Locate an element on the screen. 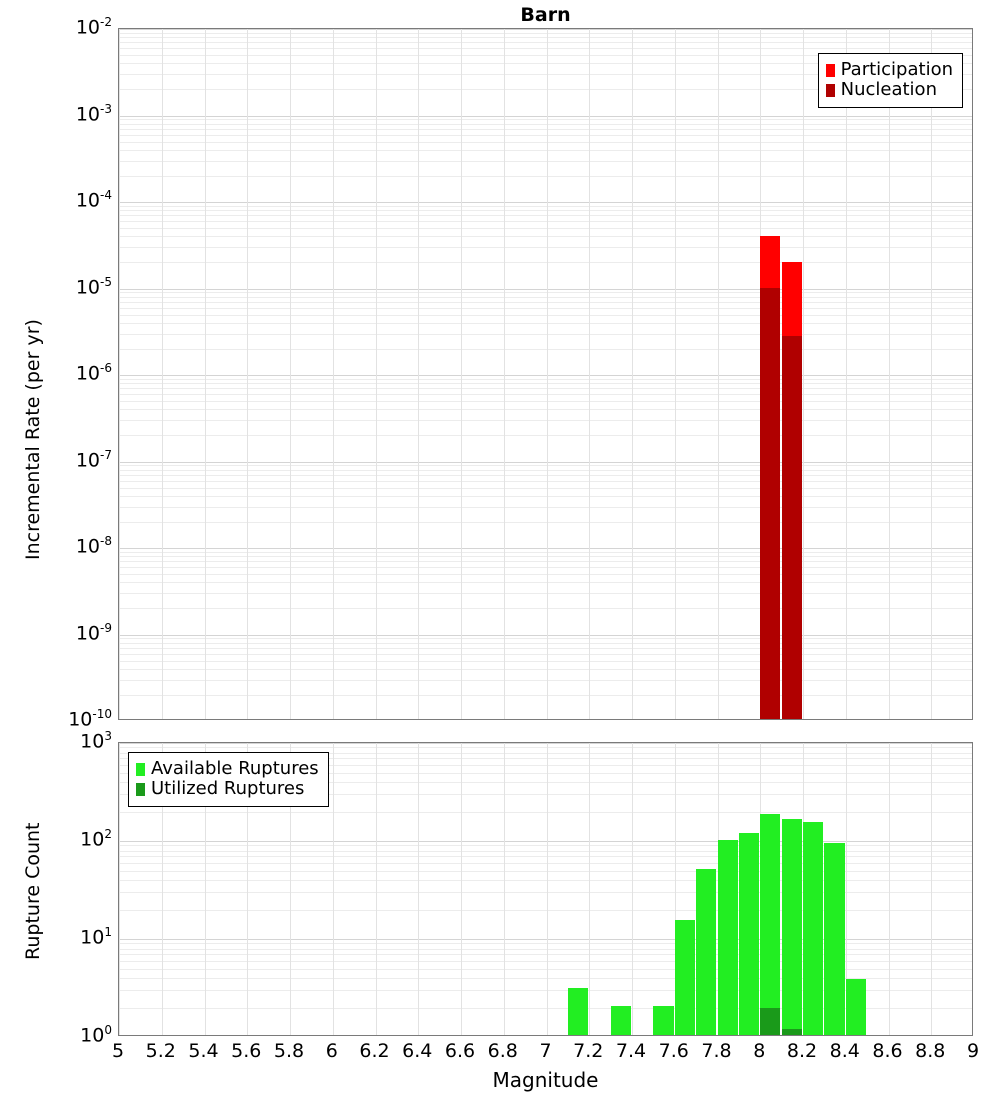 The width and height of the screenshot is (1000, 1100). top-ytick-labels: 10⁻² 10⁻³ 10⁻⁴ 10⁻⁵ 10⁻⁶ 10⁻⁷ 10⁻⁸ 10⁻⁹ 10⁻¹⁰ is located at coordinates (57, 380).